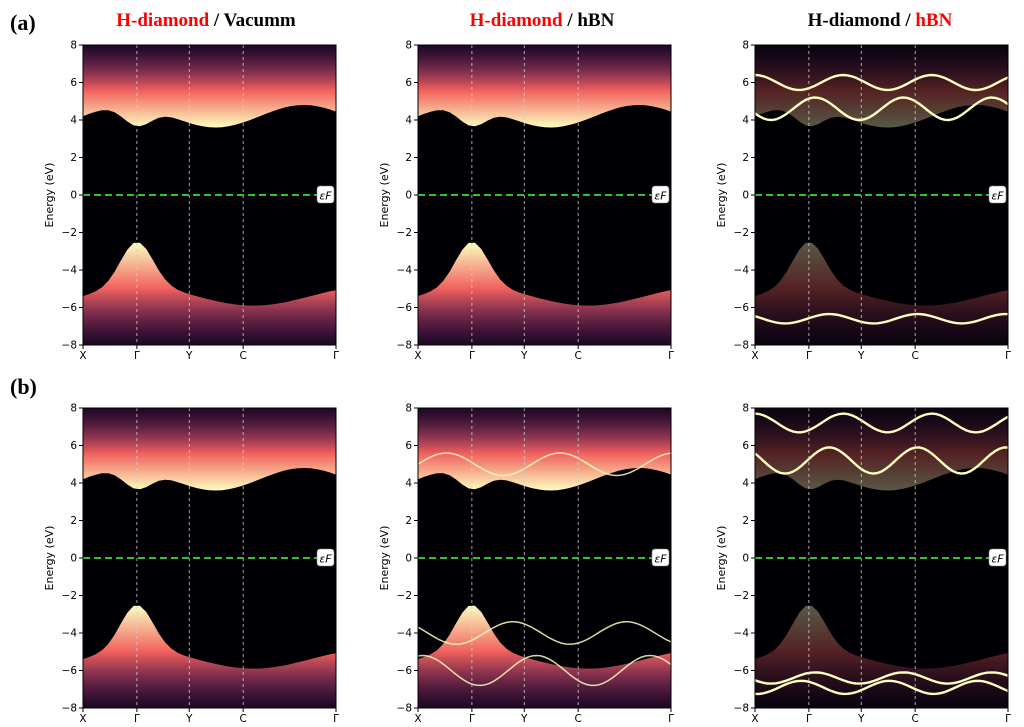  I want to click on column-title-part: /, so click(216, 20).